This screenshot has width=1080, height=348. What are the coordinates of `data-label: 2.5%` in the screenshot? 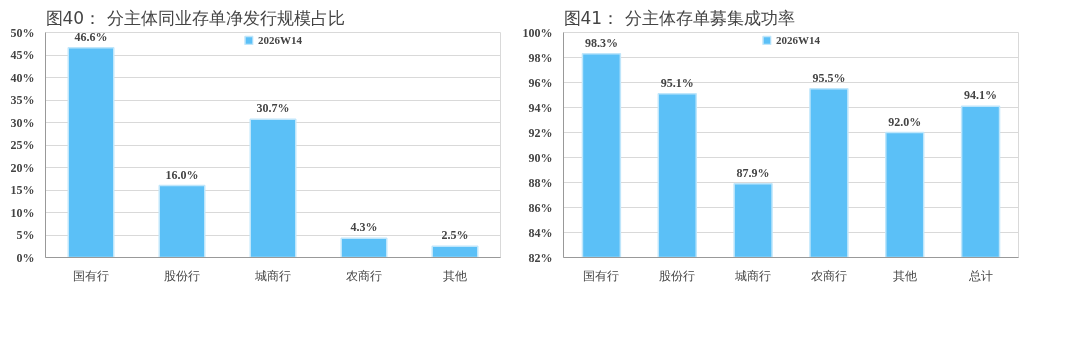 It's located at (455, 235).